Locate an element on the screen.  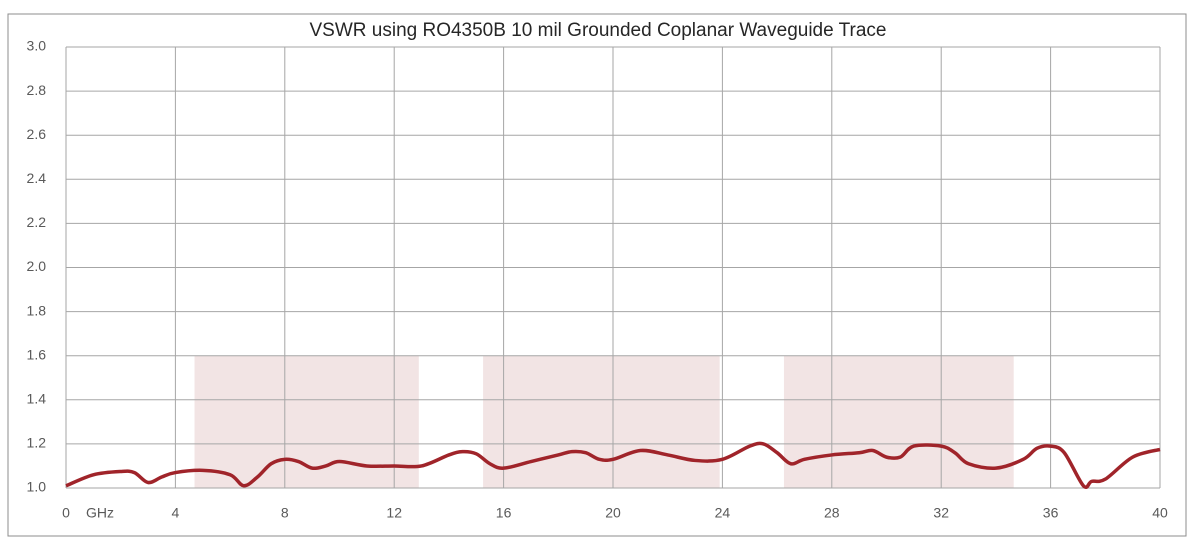
x-unit-label: GHz is located at coordinates (100, 513).